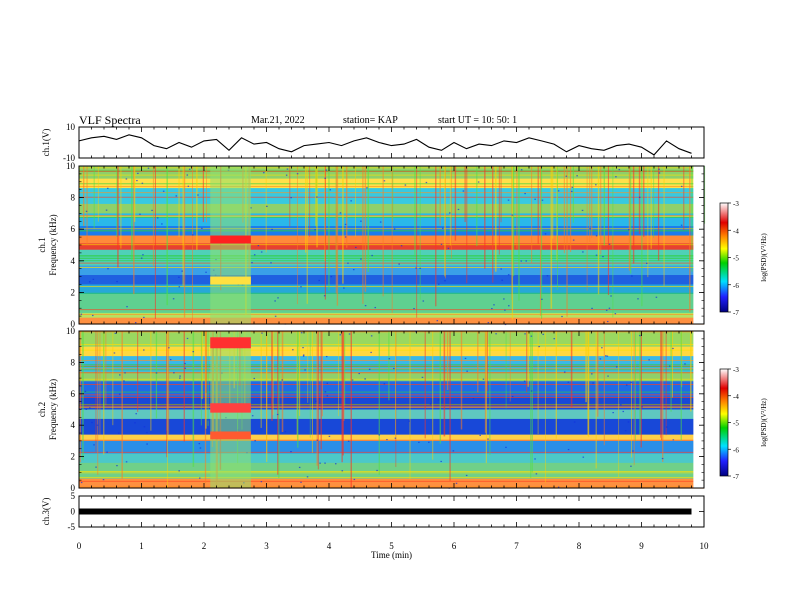 The width and height of the screenshot is (792, 612). What do you see at coordinates (73, 457) in the screenshot?
I see `ch2-freq-tick-label: 2` at bounding box center [73, 457].